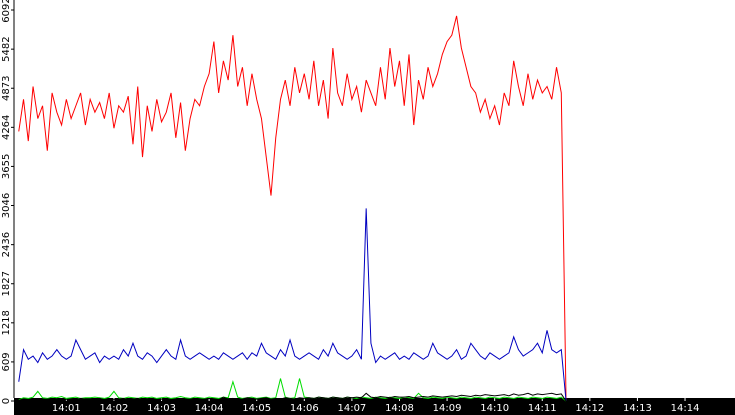  I want to click on x-tick-label: 14:12, so click(589, 408).